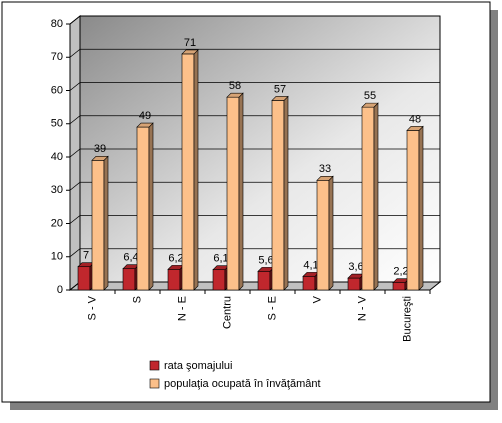 Image resolution: width=502 pixels, height=423 pixels. What do you see at coordinates (86, 256) in the screenshot?
I see `value-label: 7` at bounding box center [86, 256].